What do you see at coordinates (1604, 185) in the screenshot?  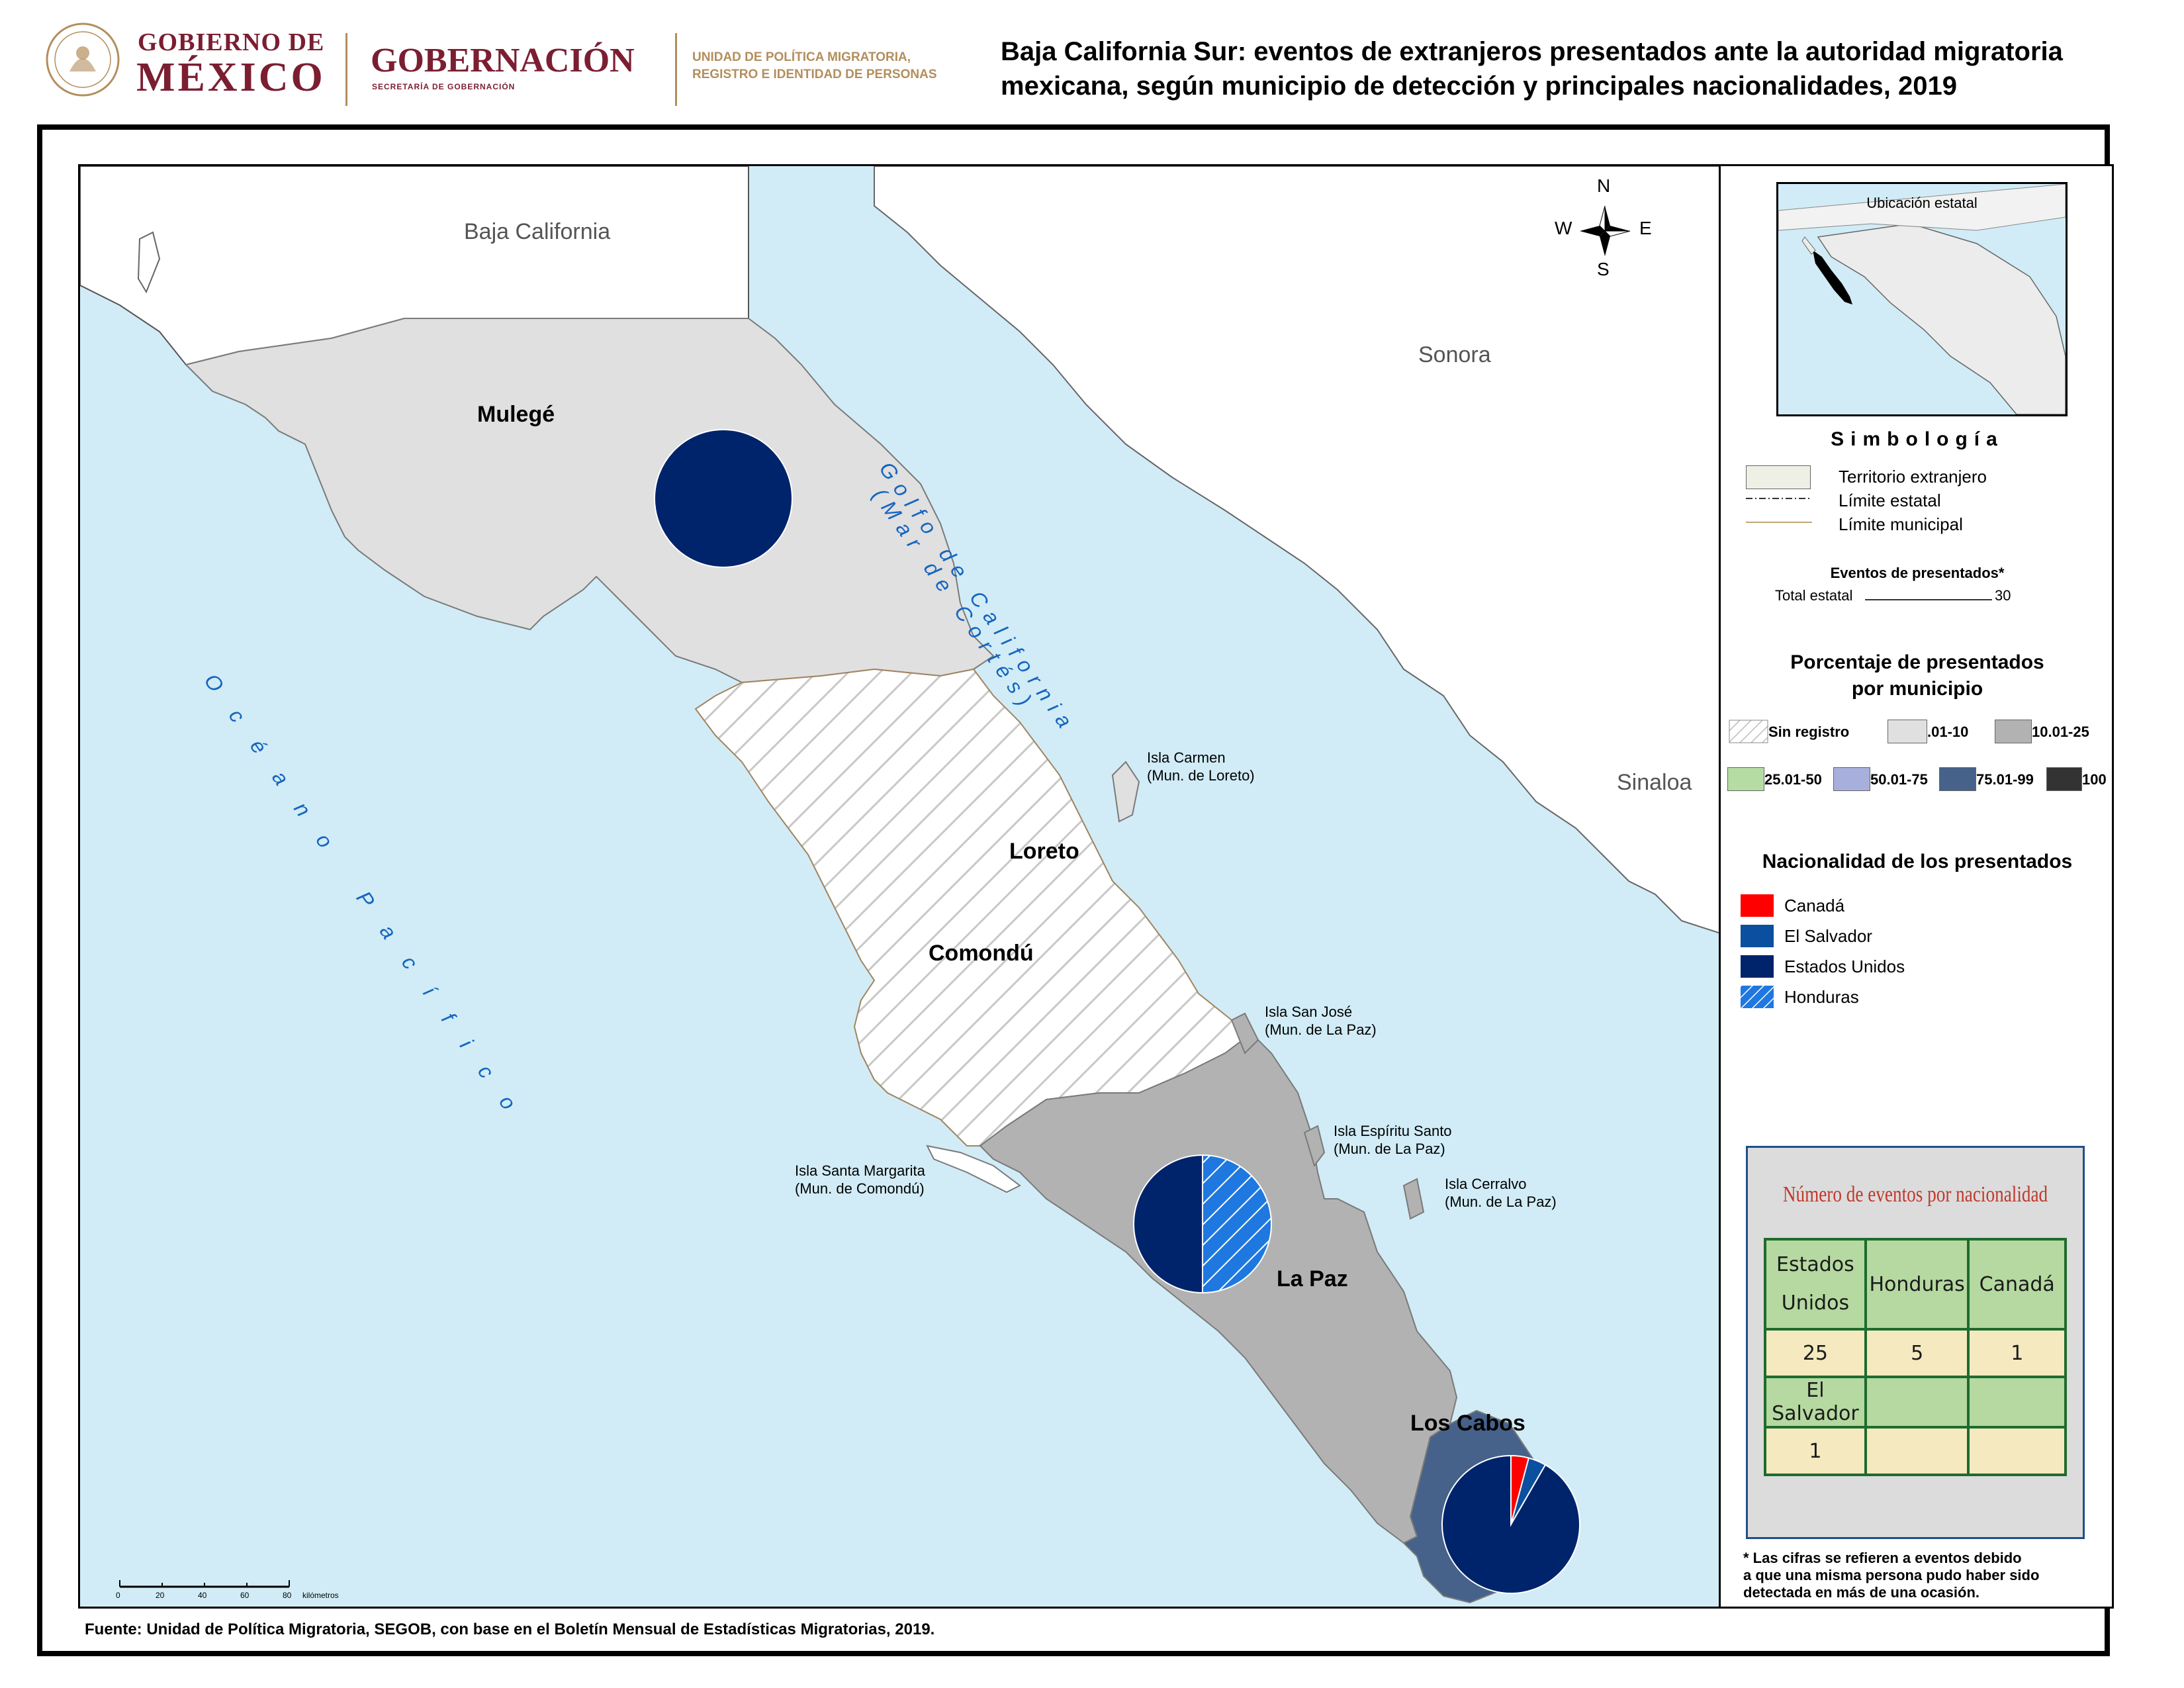 I see `compass-n: N` at bounding box center [1604, 185].